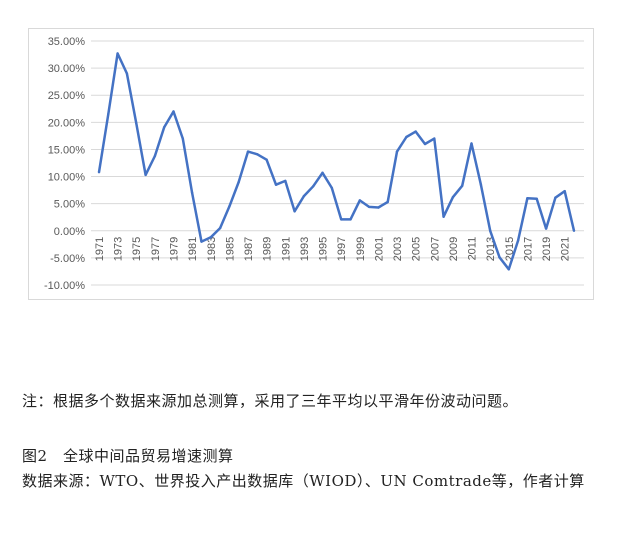 The height and width of the screenshot is (535, 617). Describe the element at coordinates (156, 249) in the screenshot. I see `x-tick-label: 1977` at that location.